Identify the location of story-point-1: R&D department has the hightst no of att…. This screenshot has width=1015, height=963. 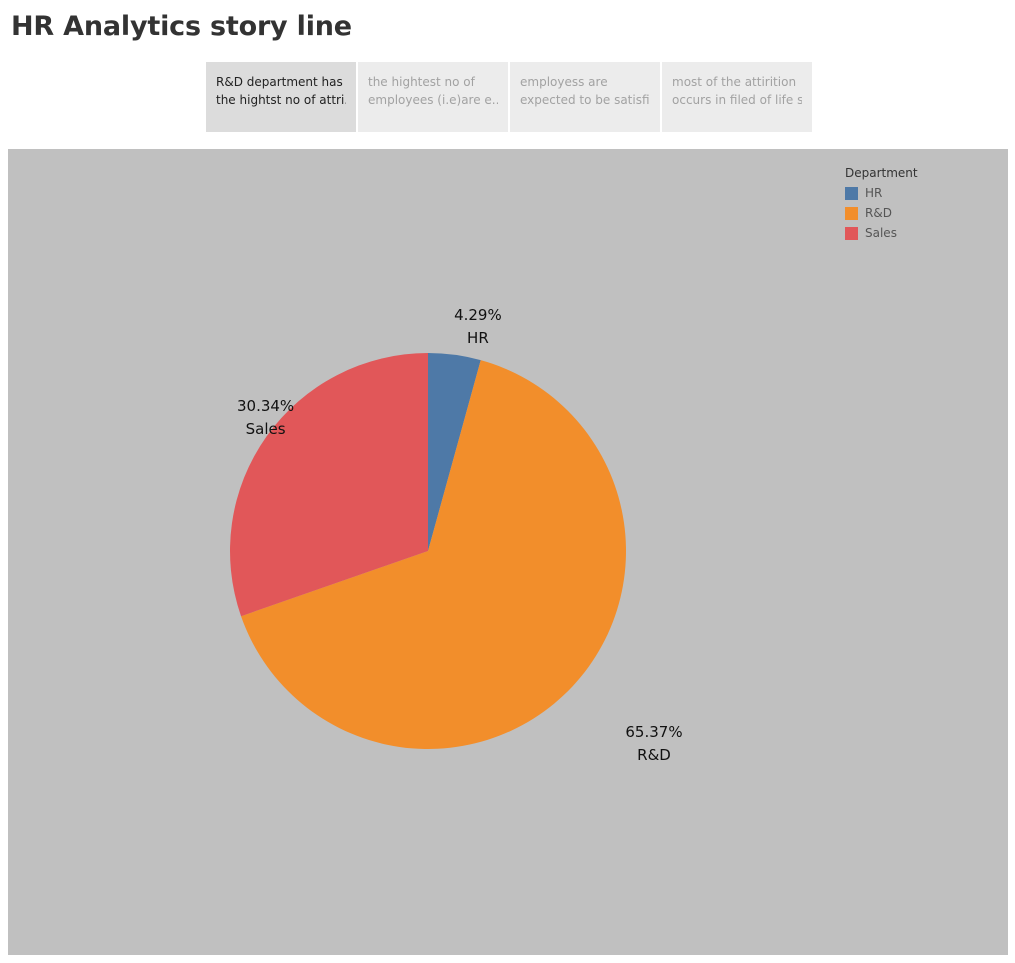
(281, 97).